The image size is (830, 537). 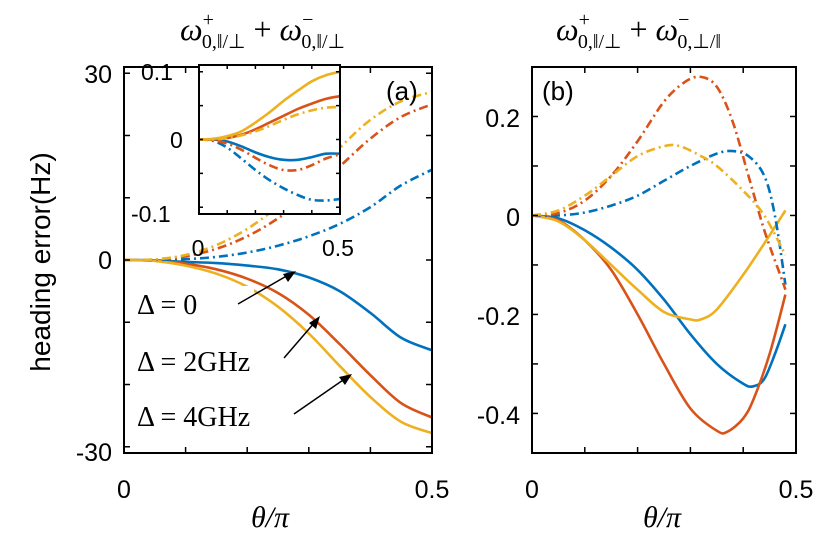 I want to click on legend-entry: Δ = 2GHz, so click(x=215, y=362).